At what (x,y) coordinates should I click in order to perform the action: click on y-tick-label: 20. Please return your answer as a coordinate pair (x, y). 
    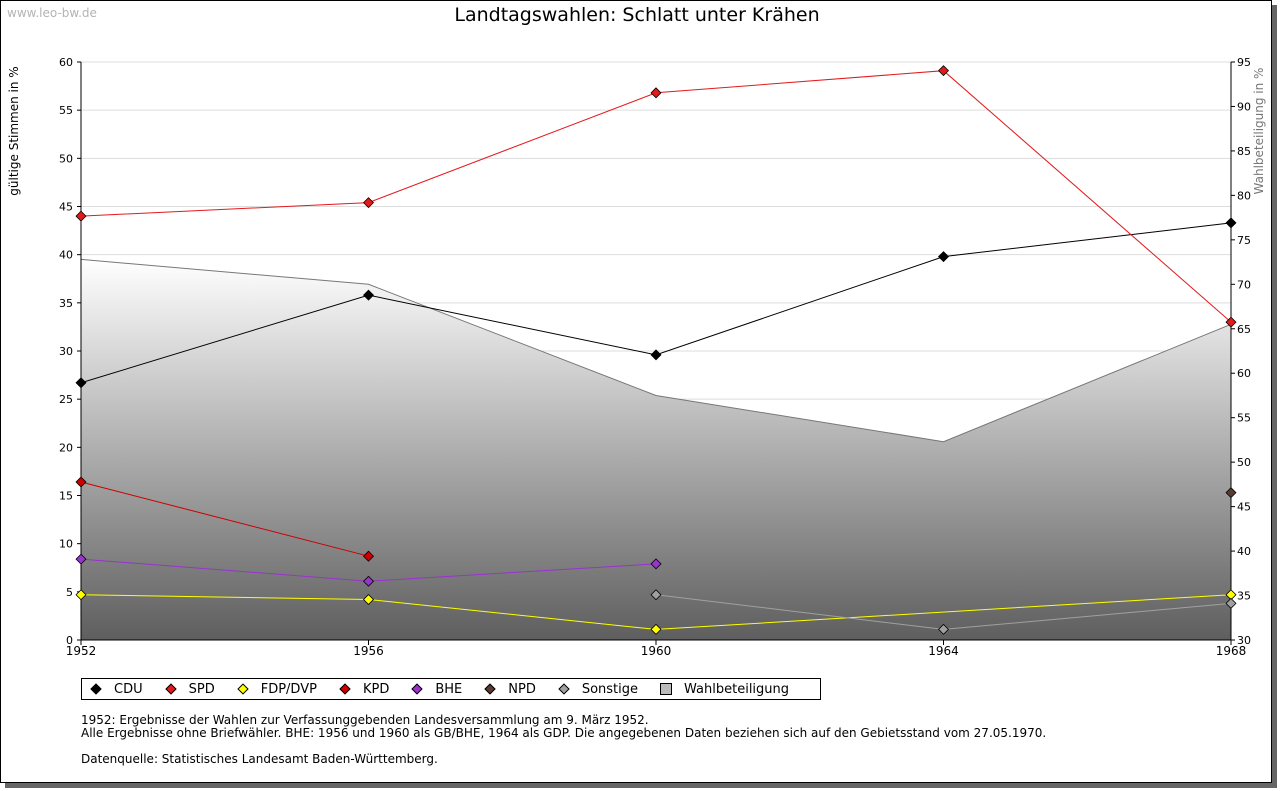
    Looking at the image, I should click on (66, 447).